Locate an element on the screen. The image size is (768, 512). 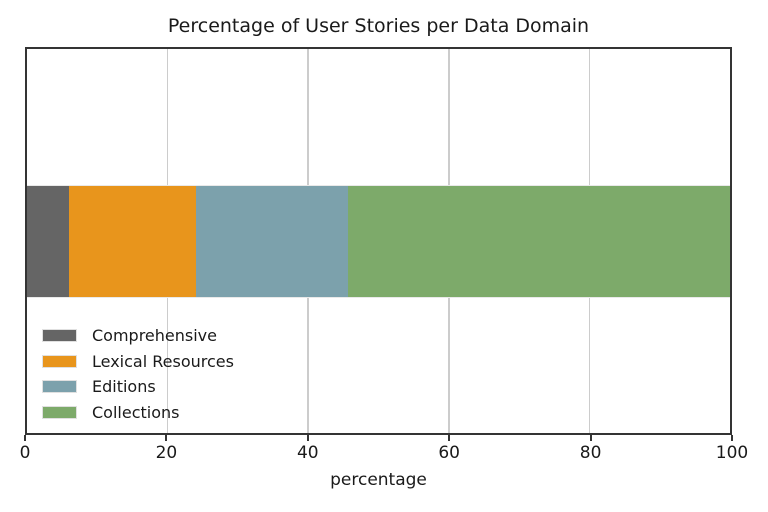
legend-label: Lexical Resources is located at coordinates (163, 361).